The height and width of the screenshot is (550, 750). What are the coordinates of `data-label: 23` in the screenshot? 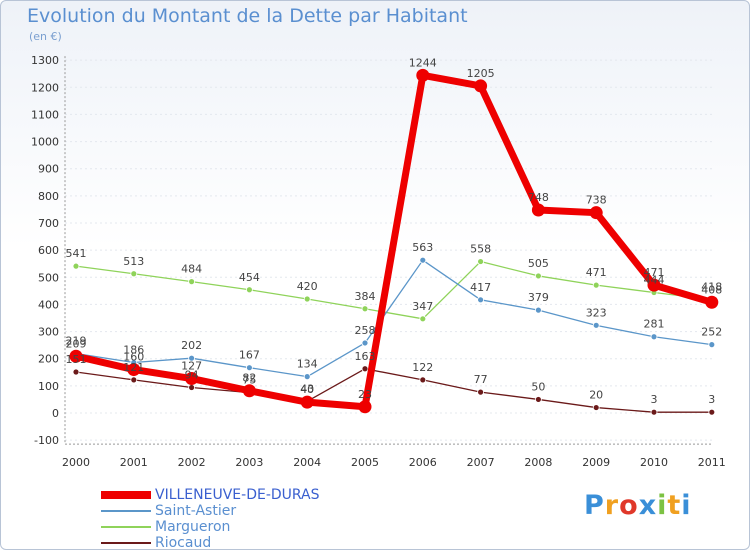 It's located at (365, 394).